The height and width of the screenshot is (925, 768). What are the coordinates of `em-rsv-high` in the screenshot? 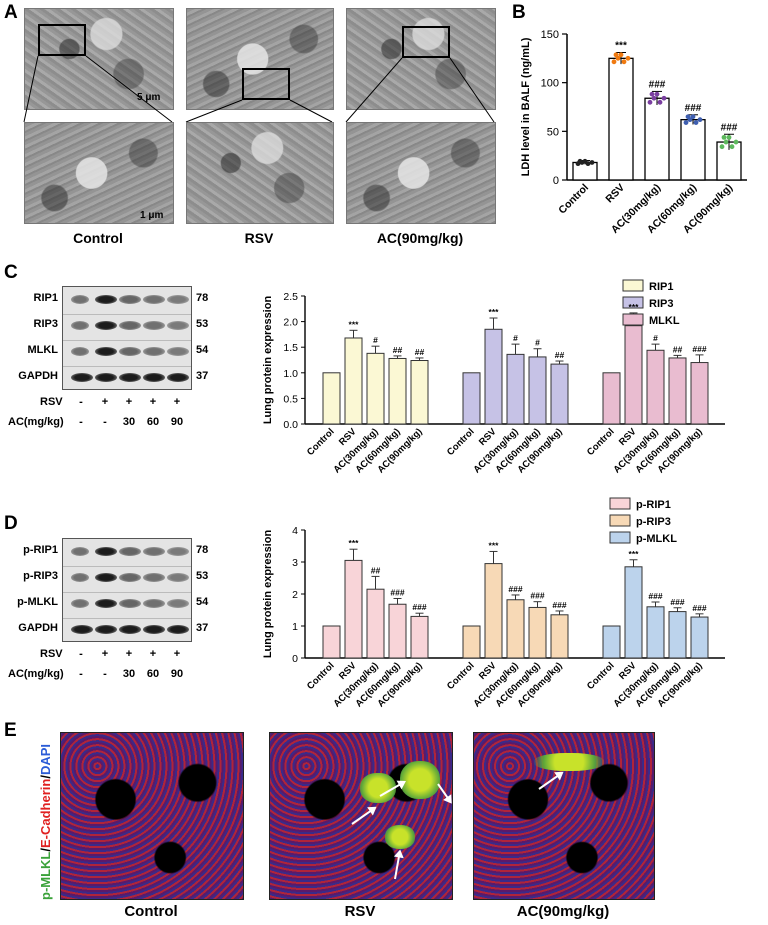 It's located at (260, 173).